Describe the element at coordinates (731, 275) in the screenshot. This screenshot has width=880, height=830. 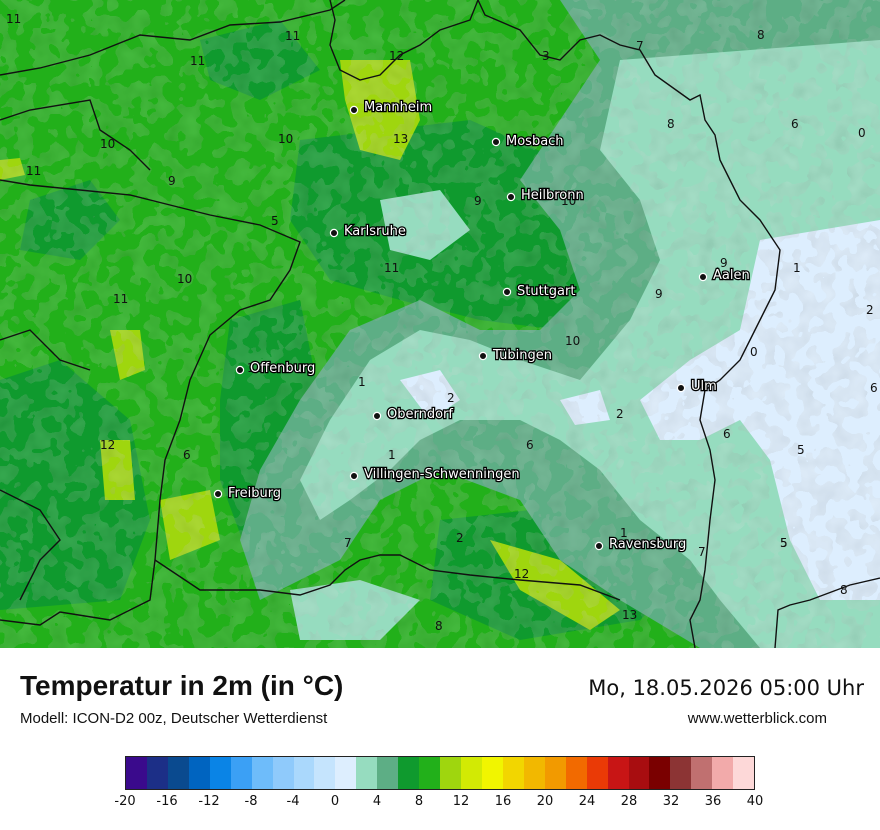
I see `city-label: Aalen` at that location.